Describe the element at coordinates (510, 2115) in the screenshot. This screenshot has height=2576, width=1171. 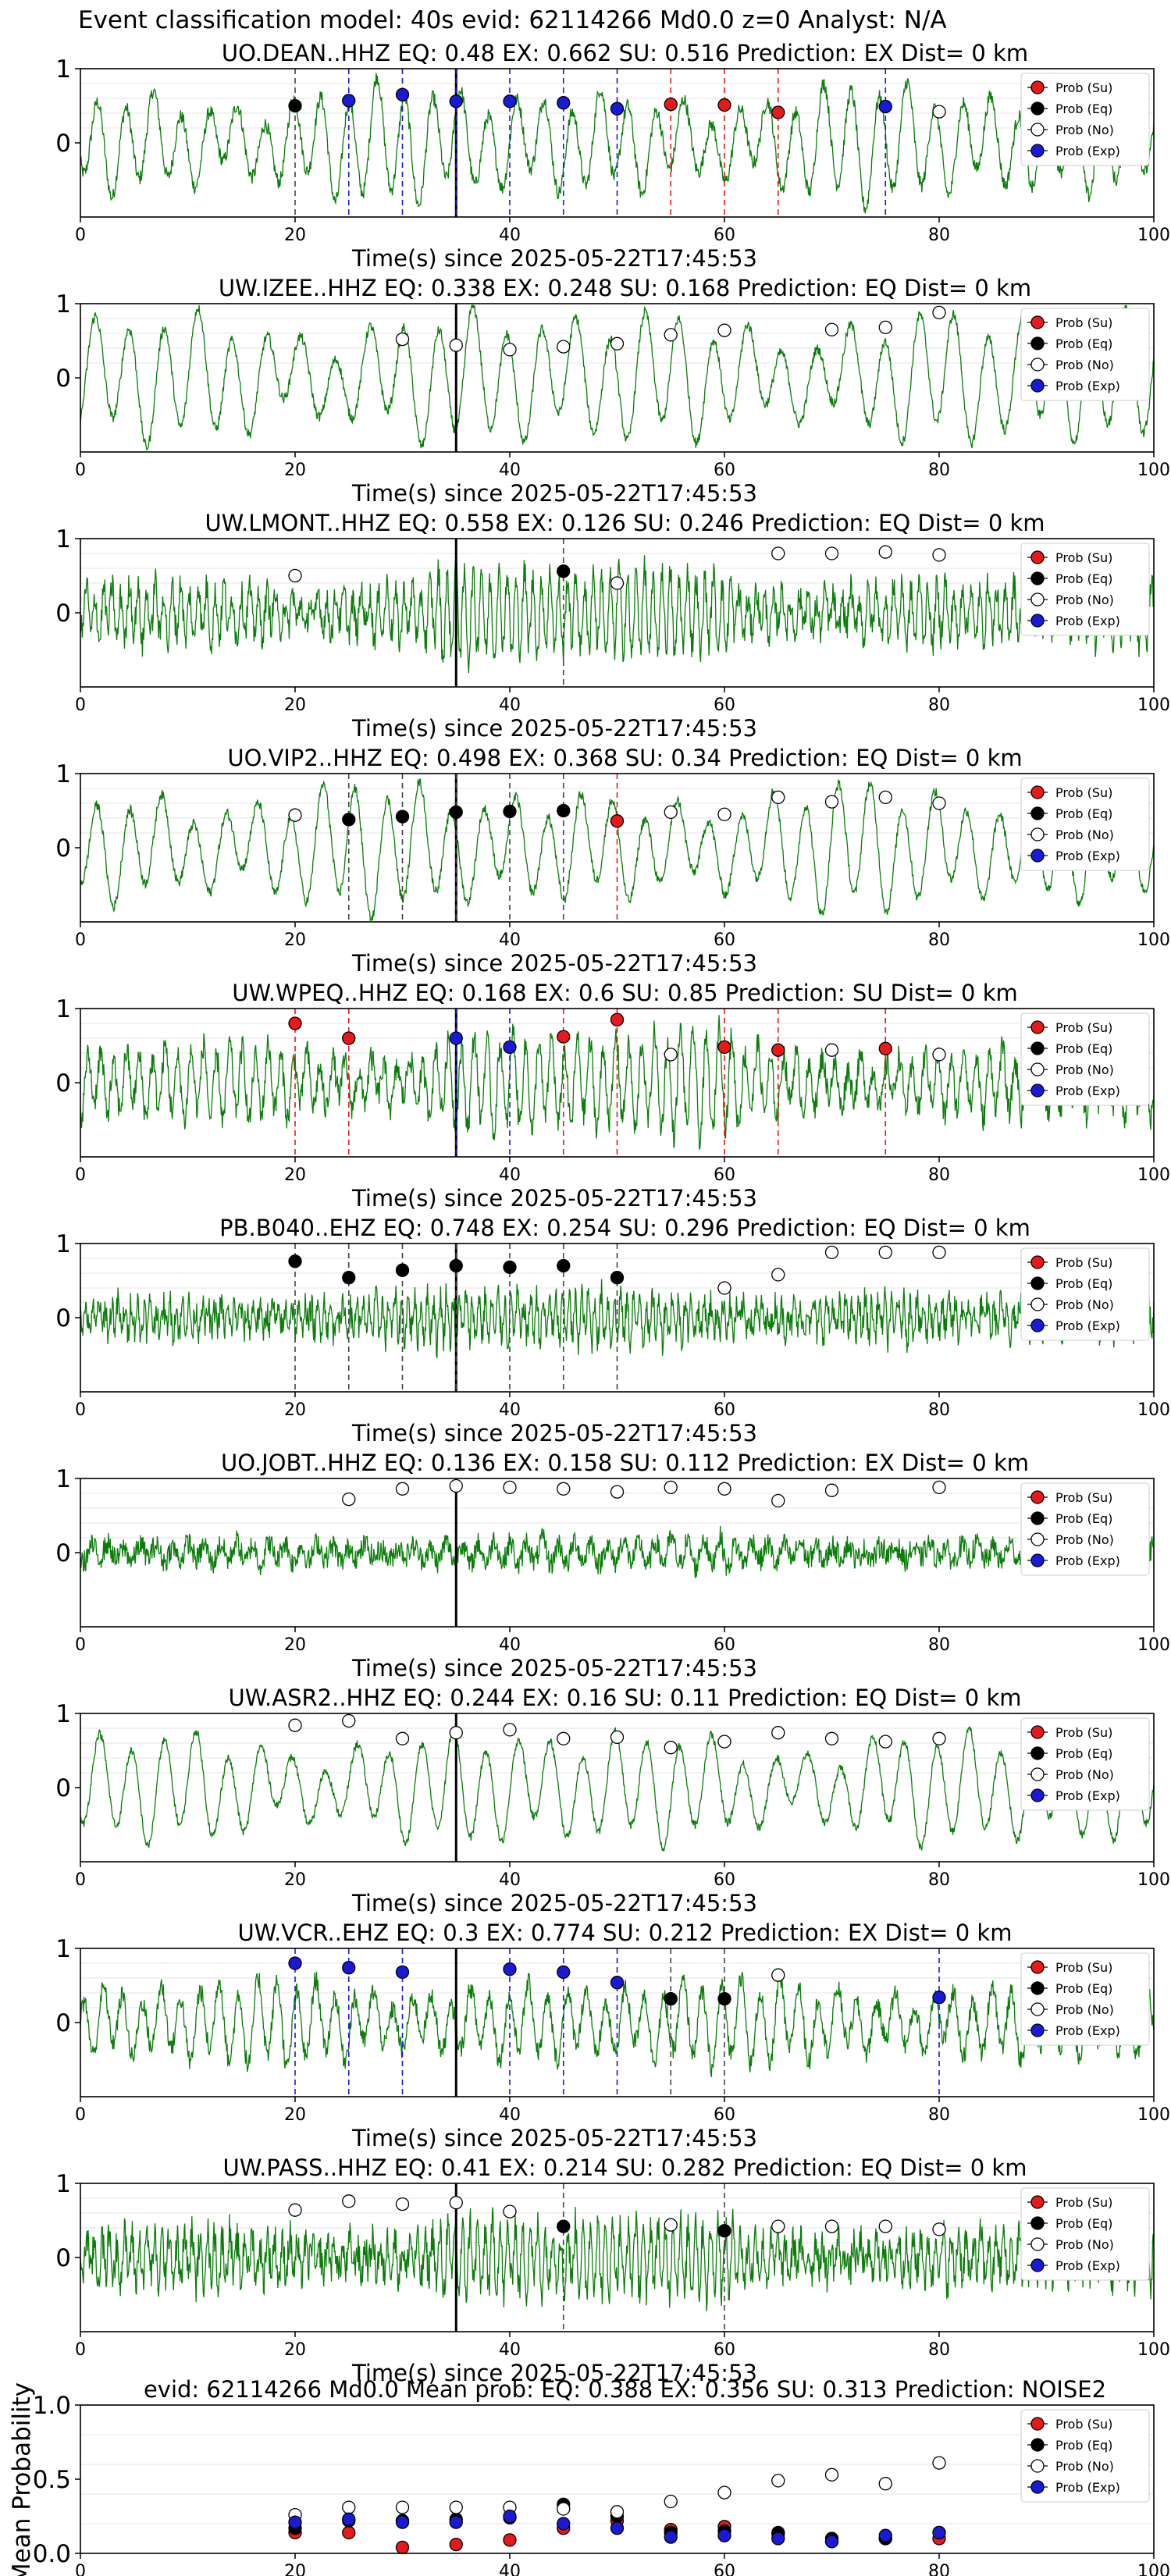
I see `panel-9-xtick-label: 40` at that location.